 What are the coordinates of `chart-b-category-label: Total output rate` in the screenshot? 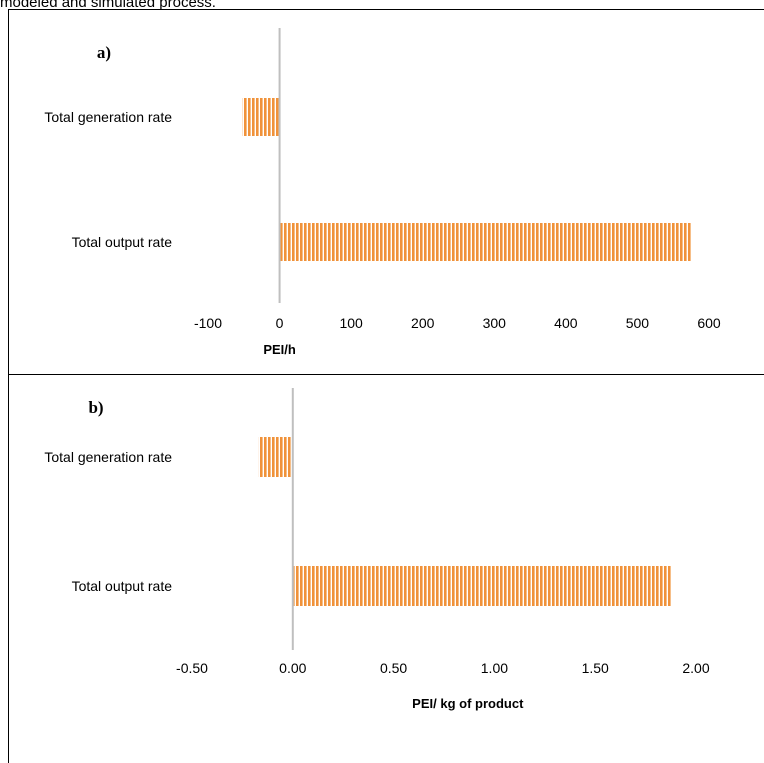 It's located at (122, 586).